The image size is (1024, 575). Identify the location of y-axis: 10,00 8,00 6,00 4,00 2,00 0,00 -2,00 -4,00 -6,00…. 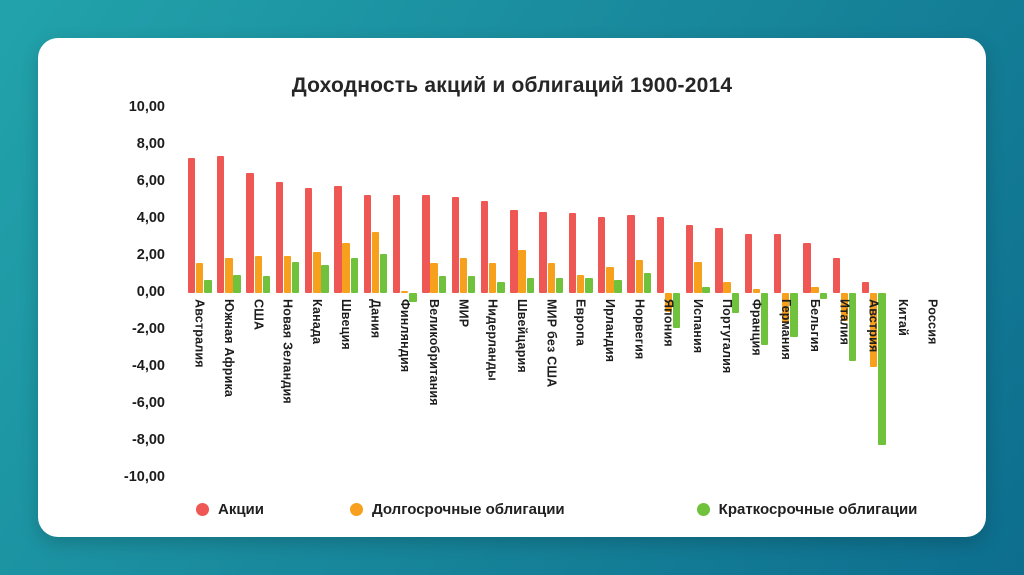
(129, 292).